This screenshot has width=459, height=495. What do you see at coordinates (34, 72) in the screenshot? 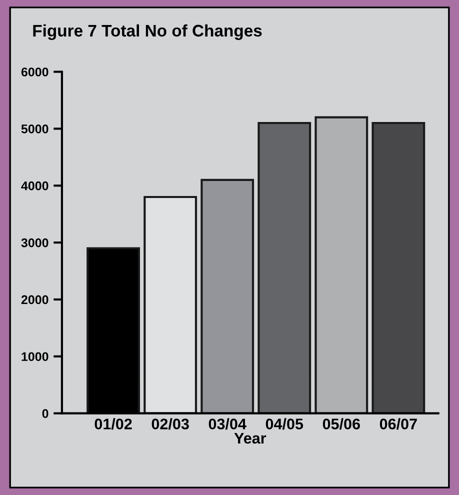
I see `y-tick-label: 6000` at bounding box center [34, 72].